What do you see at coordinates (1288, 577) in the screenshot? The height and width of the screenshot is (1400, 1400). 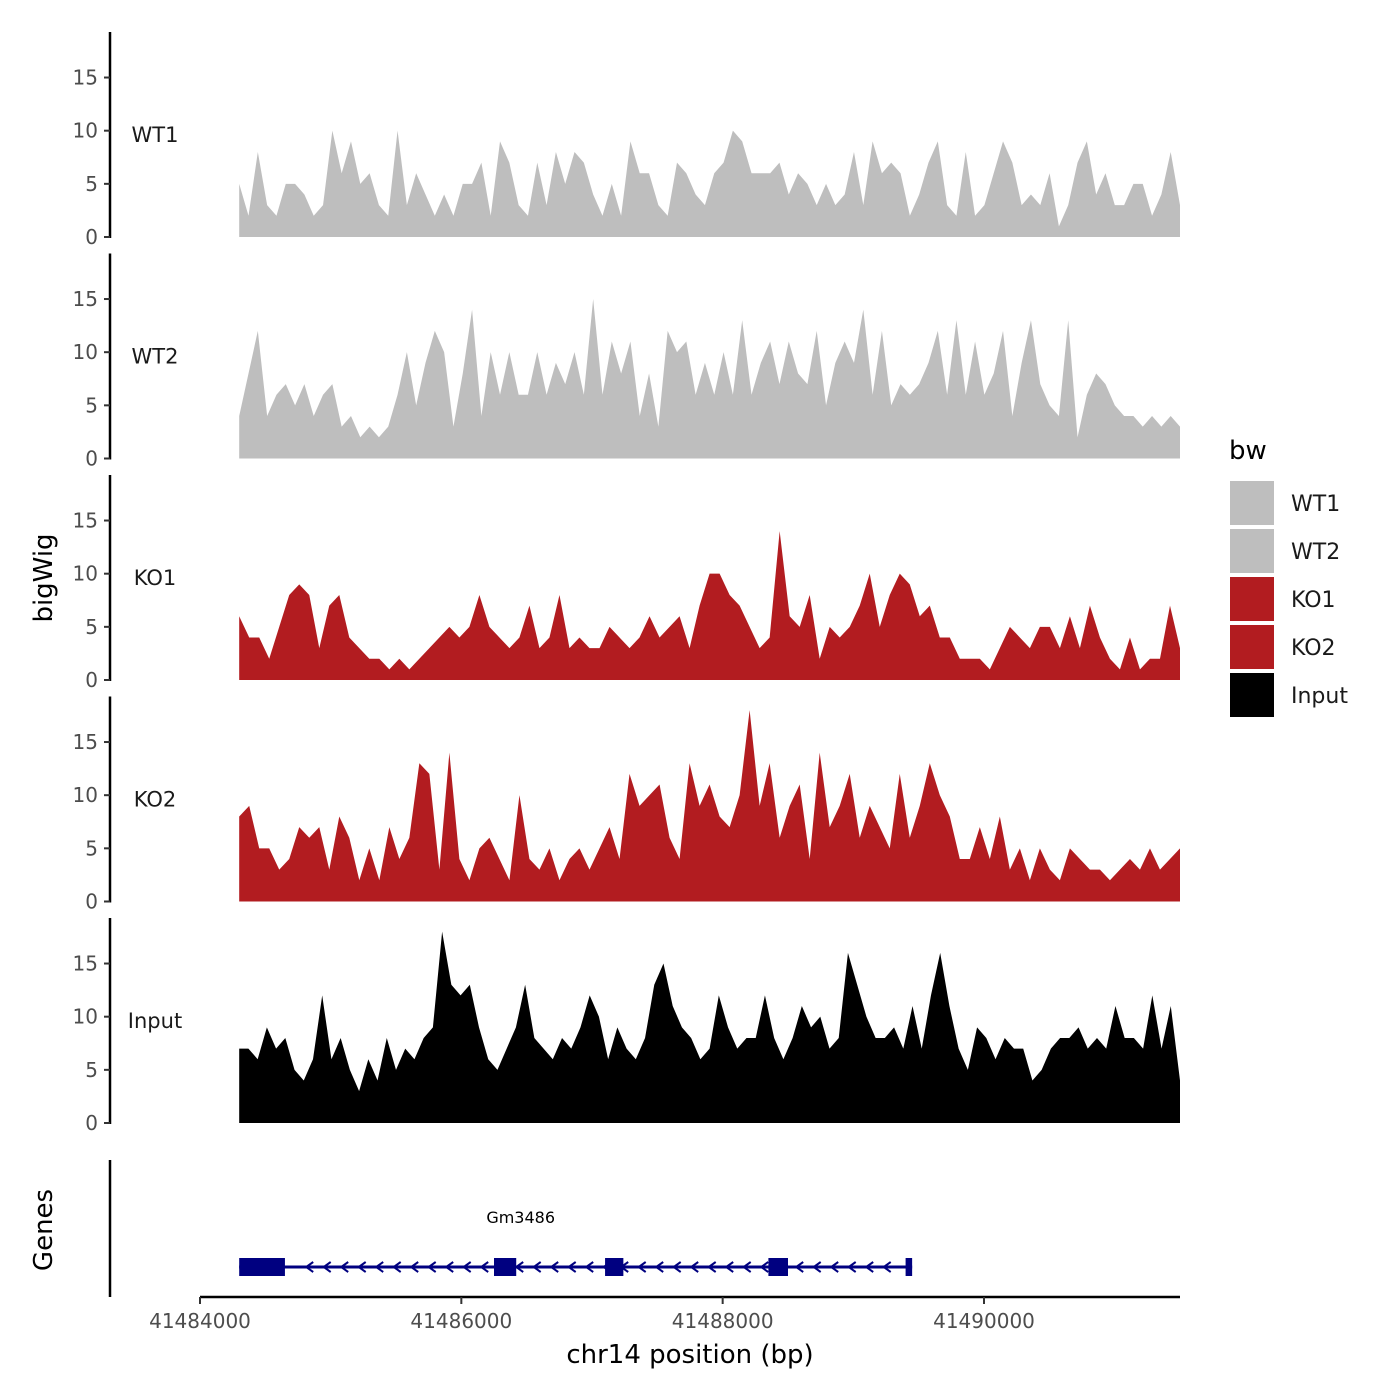 I see `legend: bw WT1 WT2 KO1 KO2 Input` at bounding box center [1288, 577].